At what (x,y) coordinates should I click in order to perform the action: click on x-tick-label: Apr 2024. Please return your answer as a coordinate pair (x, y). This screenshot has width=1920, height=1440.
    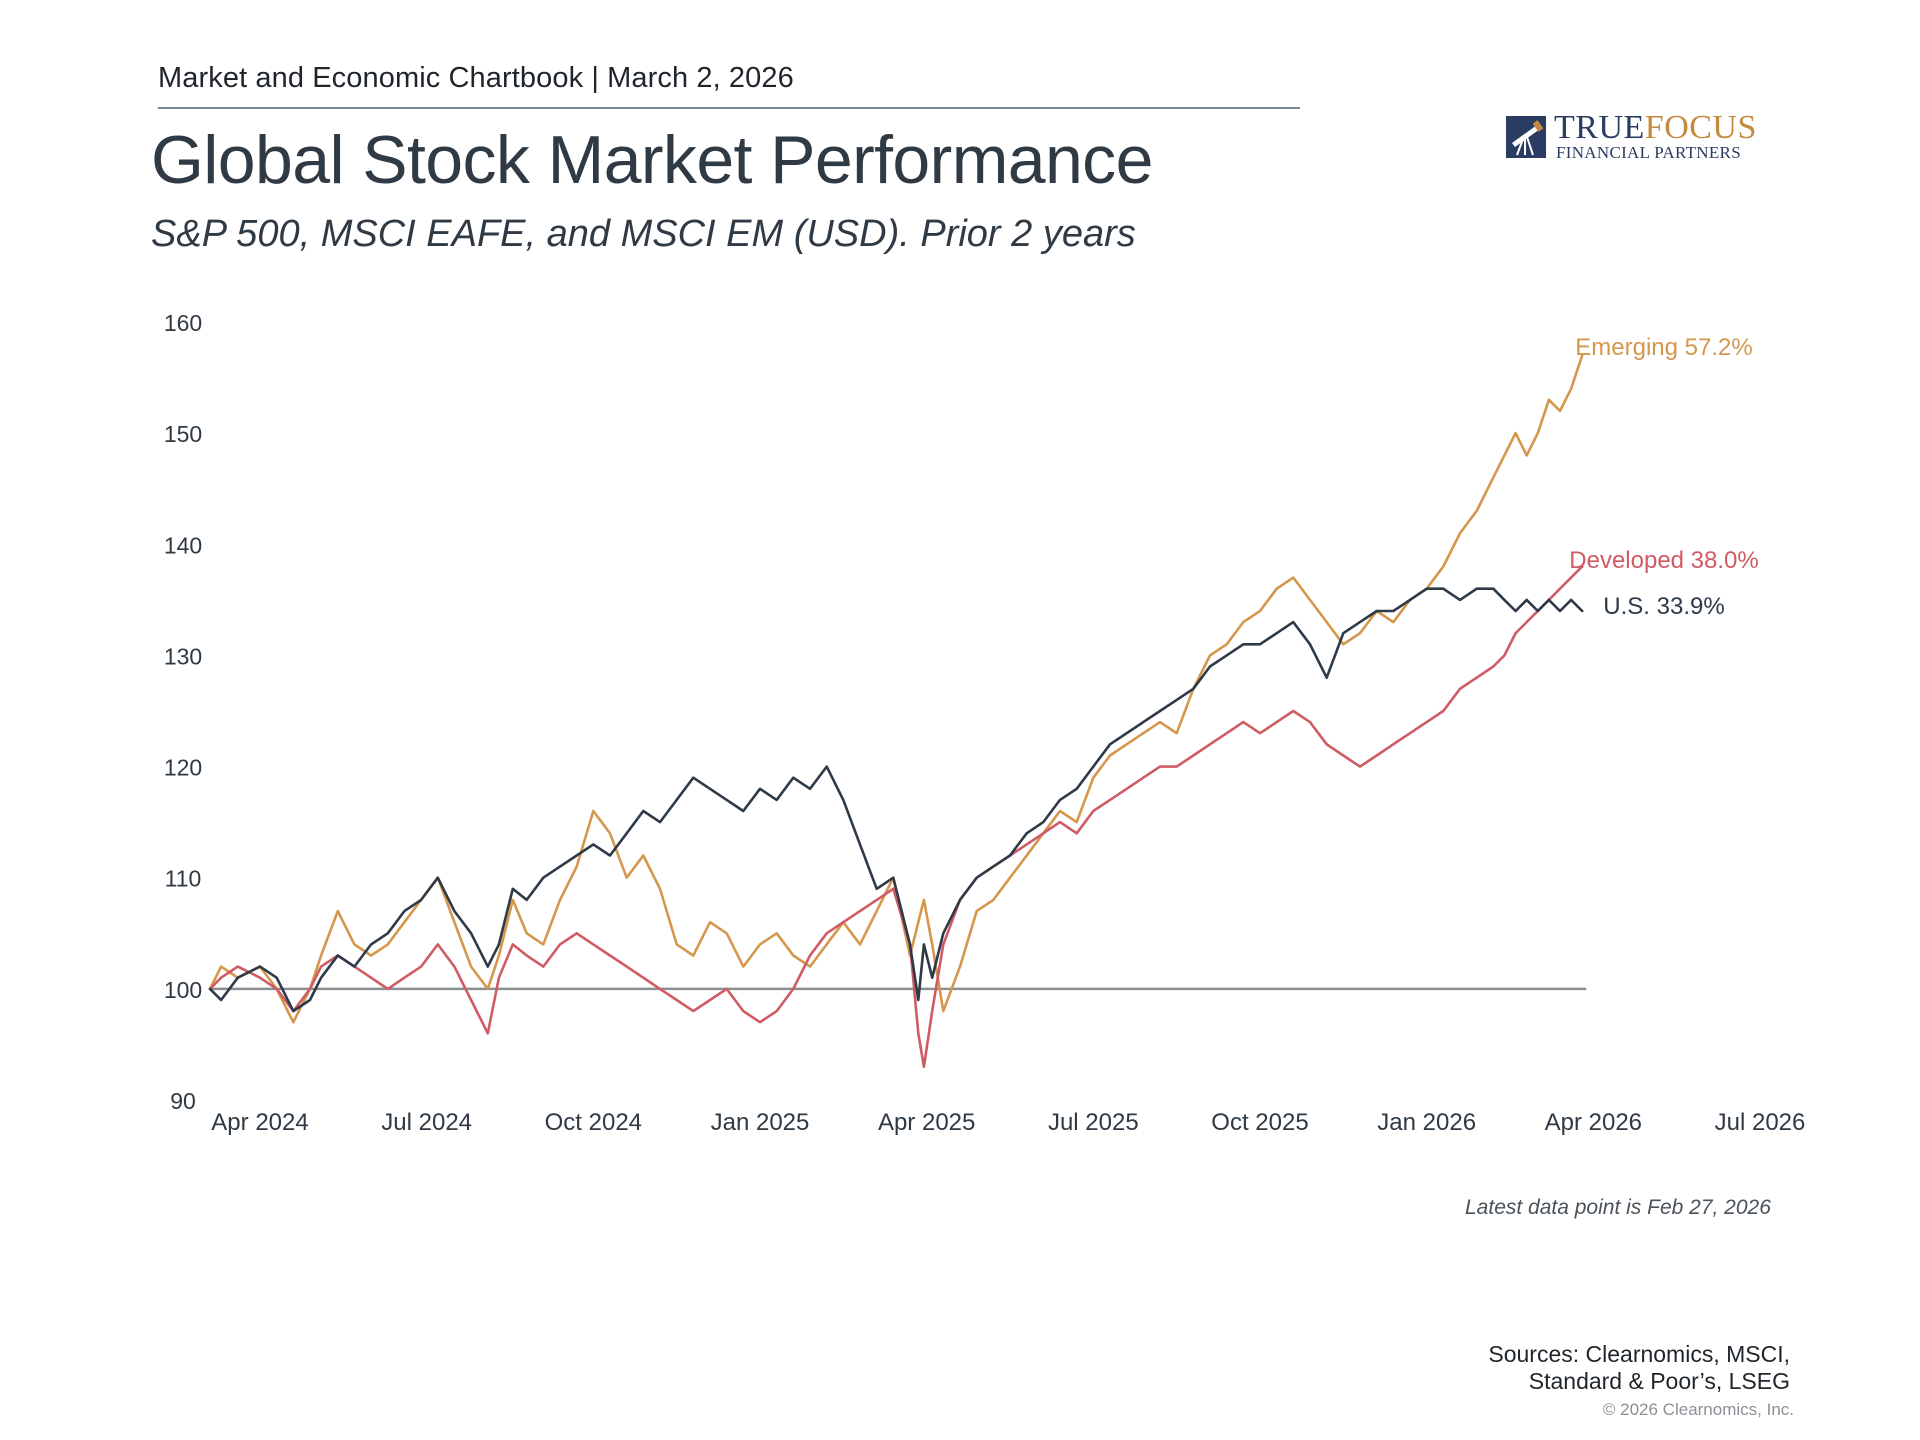
    Looking at the image, I should click on (259, 1122).